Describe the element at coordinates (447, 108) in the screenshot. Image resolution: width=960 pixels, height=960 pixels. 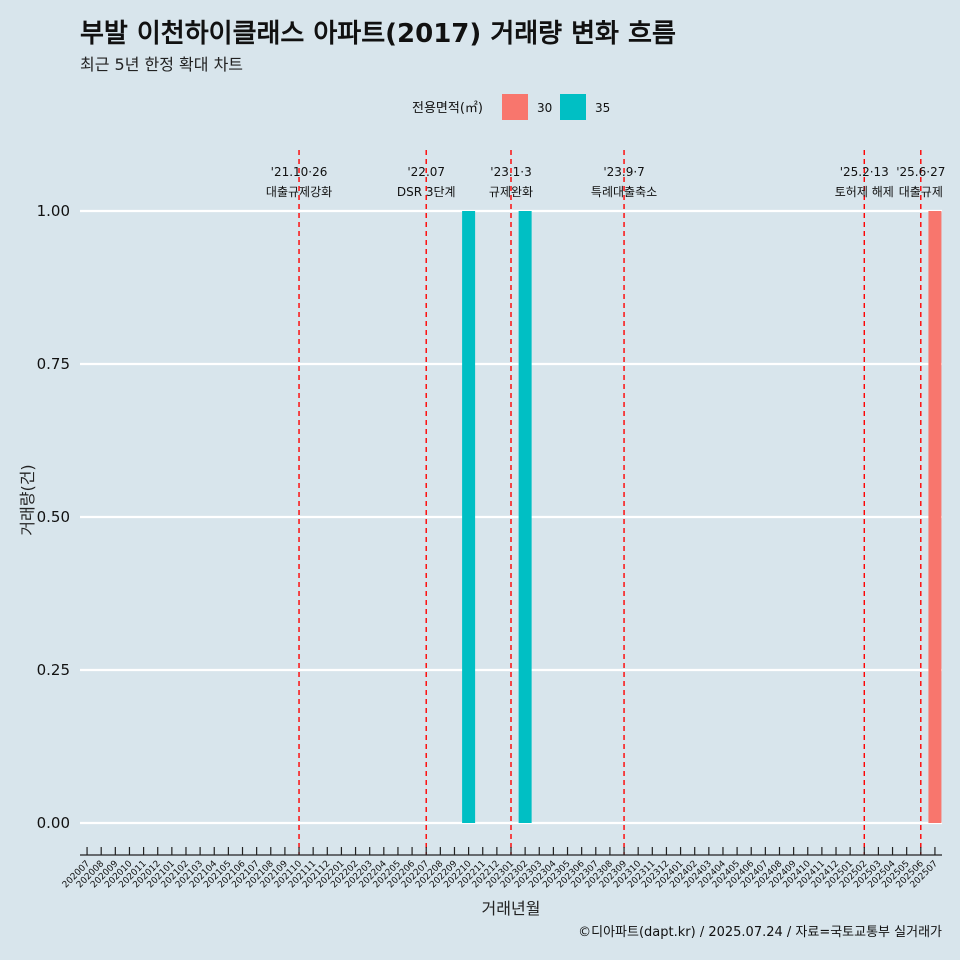
I see `legend-title: 전용면적(㎡)` at that location.